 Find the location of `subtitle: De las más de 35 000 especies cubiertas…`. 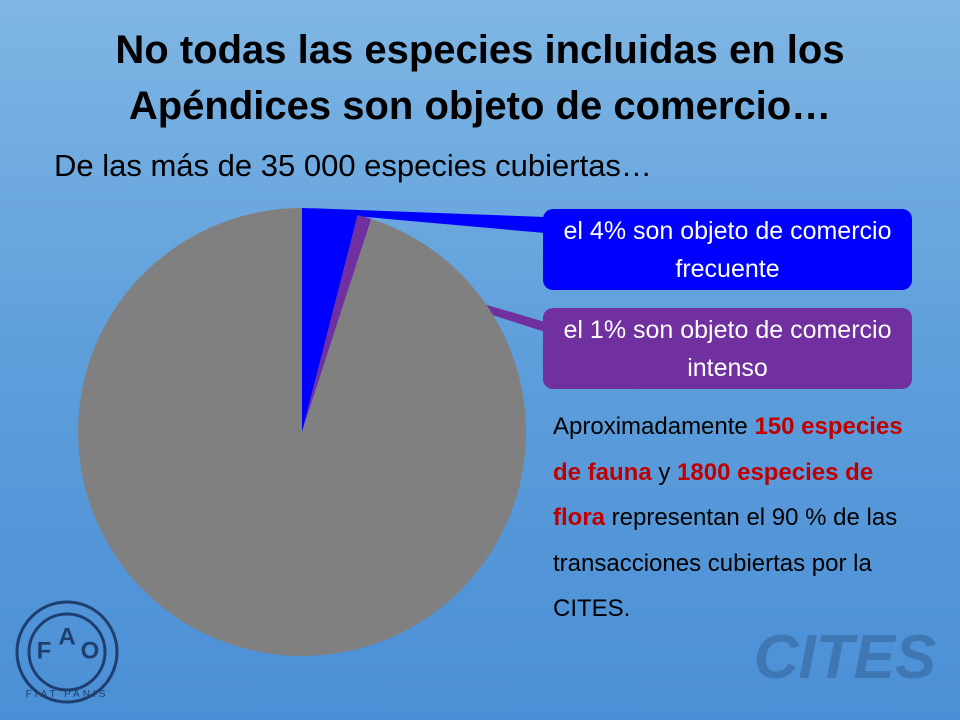

subtitle: De las más de 35 000 especies cubiertas… is located at coordinates (353, 165).